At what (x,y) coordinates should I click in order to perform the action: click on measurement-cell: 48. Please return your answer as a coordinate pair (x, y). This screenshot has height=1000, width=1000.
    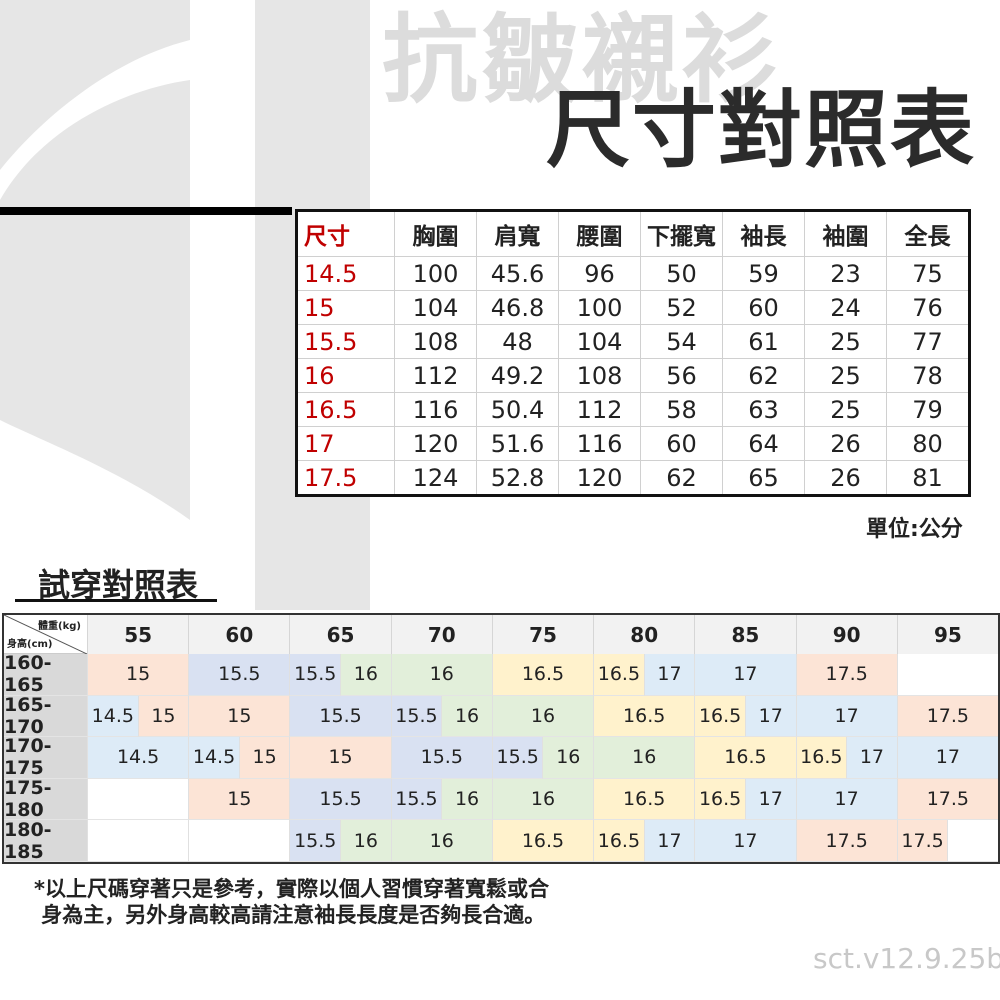
    Looking at the image, I should click on (517, 341).